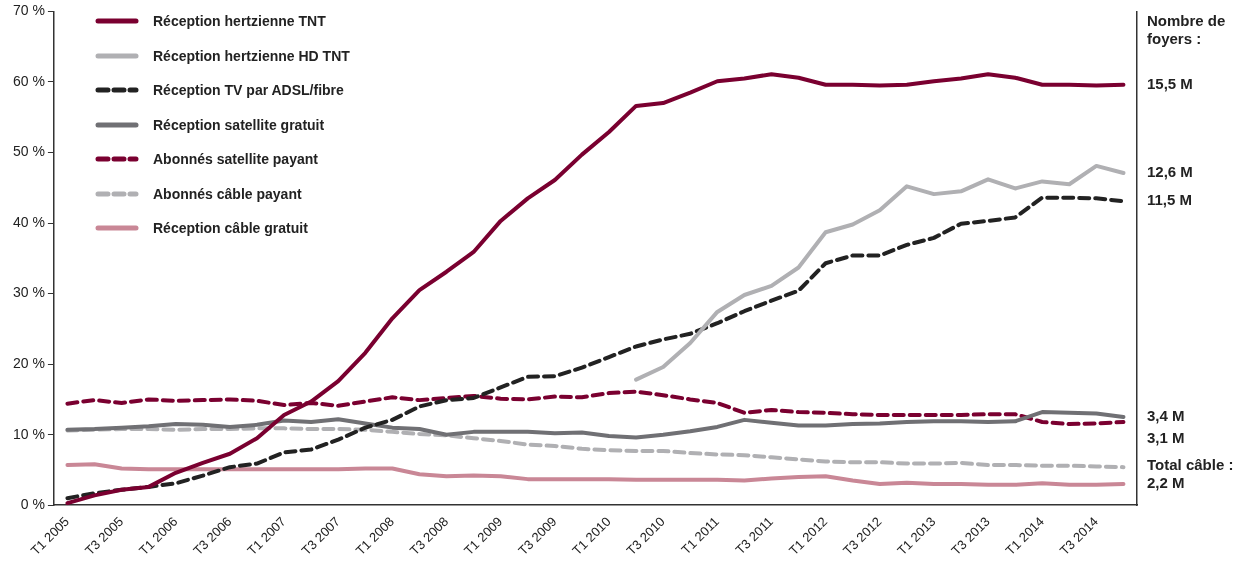  What do you see at coordinates (227, 193) in the screenshot?
I see `legend-label: Abonnés câble payant` at bounding box center [227, 193].